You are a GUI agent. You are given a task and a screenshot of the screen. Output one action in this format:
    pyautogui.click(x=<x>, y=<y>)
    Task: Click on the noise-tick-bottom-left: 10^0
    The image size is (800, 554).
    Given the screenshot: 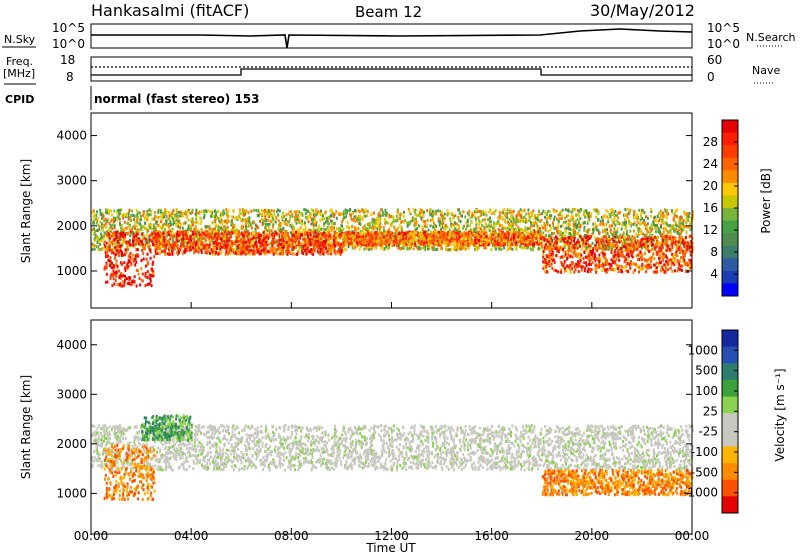 What is the action you would take?
    pyautogui.click(x=68, y=44)
    